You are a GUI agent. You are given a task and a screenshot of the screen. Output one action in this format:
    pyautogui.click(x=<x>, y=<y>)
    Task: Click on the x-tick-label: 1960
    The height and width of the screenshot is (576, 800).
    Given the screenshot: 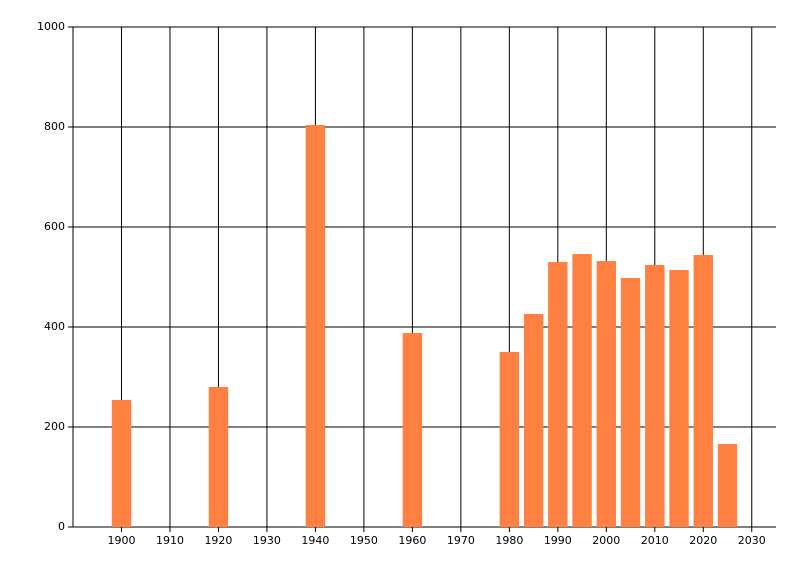 What is the action you would take?
    pyautogui.click(x=412, y=540)
    